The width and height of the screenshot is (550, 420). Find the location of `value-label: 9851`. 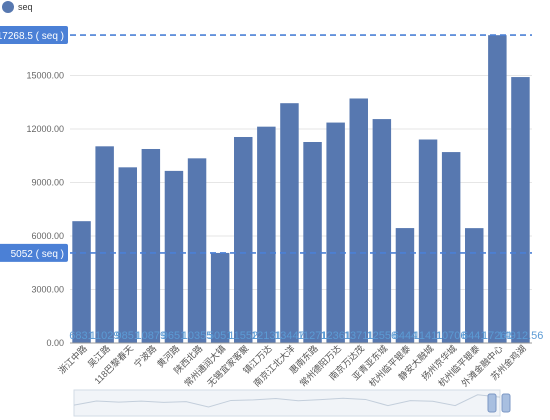

value-label: 9851 is located at coordinates (128, 336).